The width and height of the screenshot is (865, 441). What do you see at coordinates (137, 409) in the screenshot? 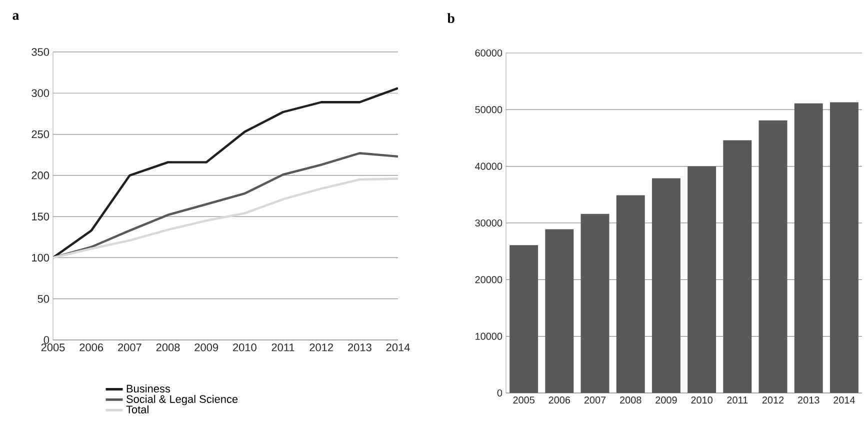
I see `legend-label: Total` at bounding box center [137, 409].